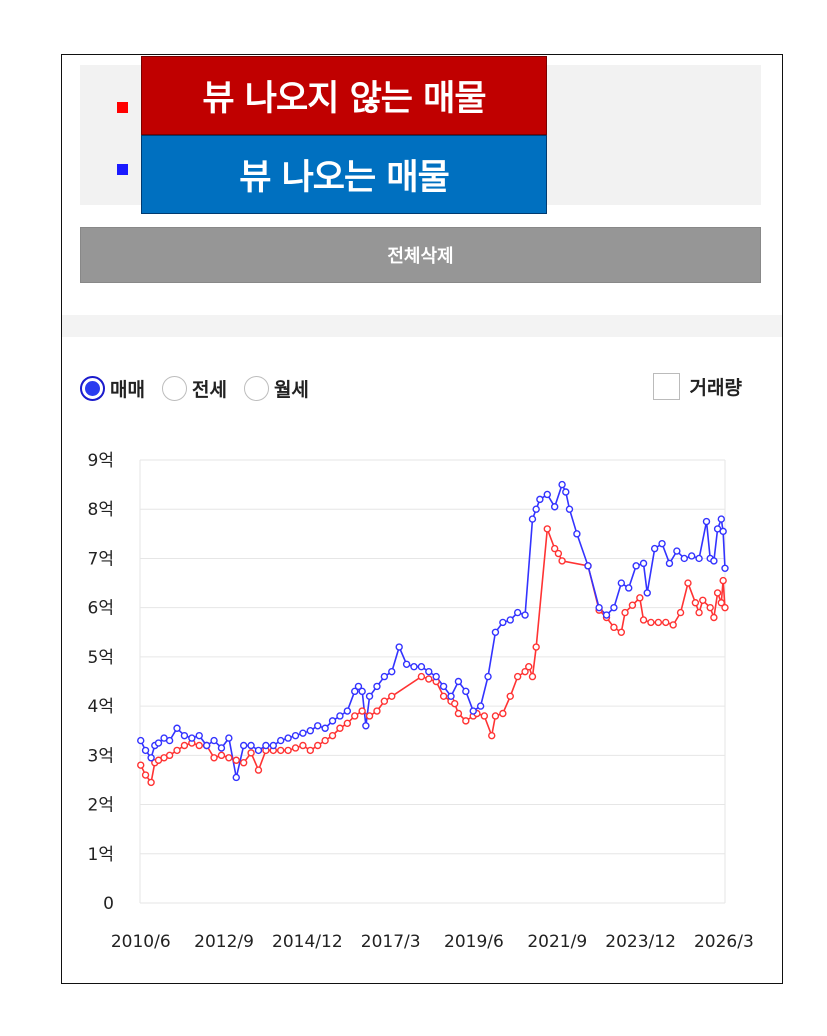 This screenshot has height=1036, width=827. Describe the element at coordinates (101, 609) in the screenshot. I see `y-tick-label: 6억` at that location.